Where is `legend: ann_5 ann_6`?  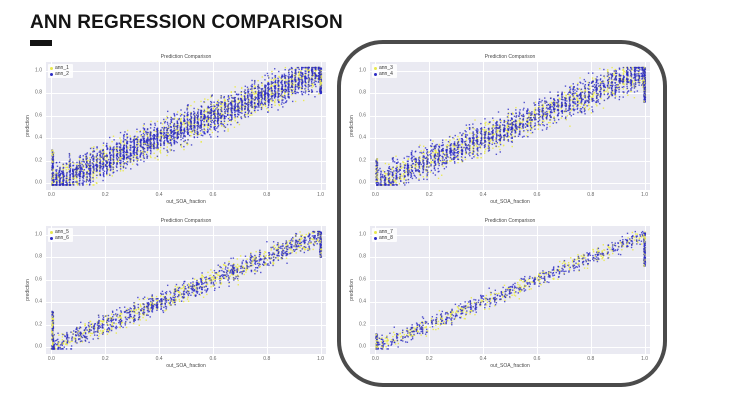
legend: ann_5 ann_6 is located at coordinates (60, 235).